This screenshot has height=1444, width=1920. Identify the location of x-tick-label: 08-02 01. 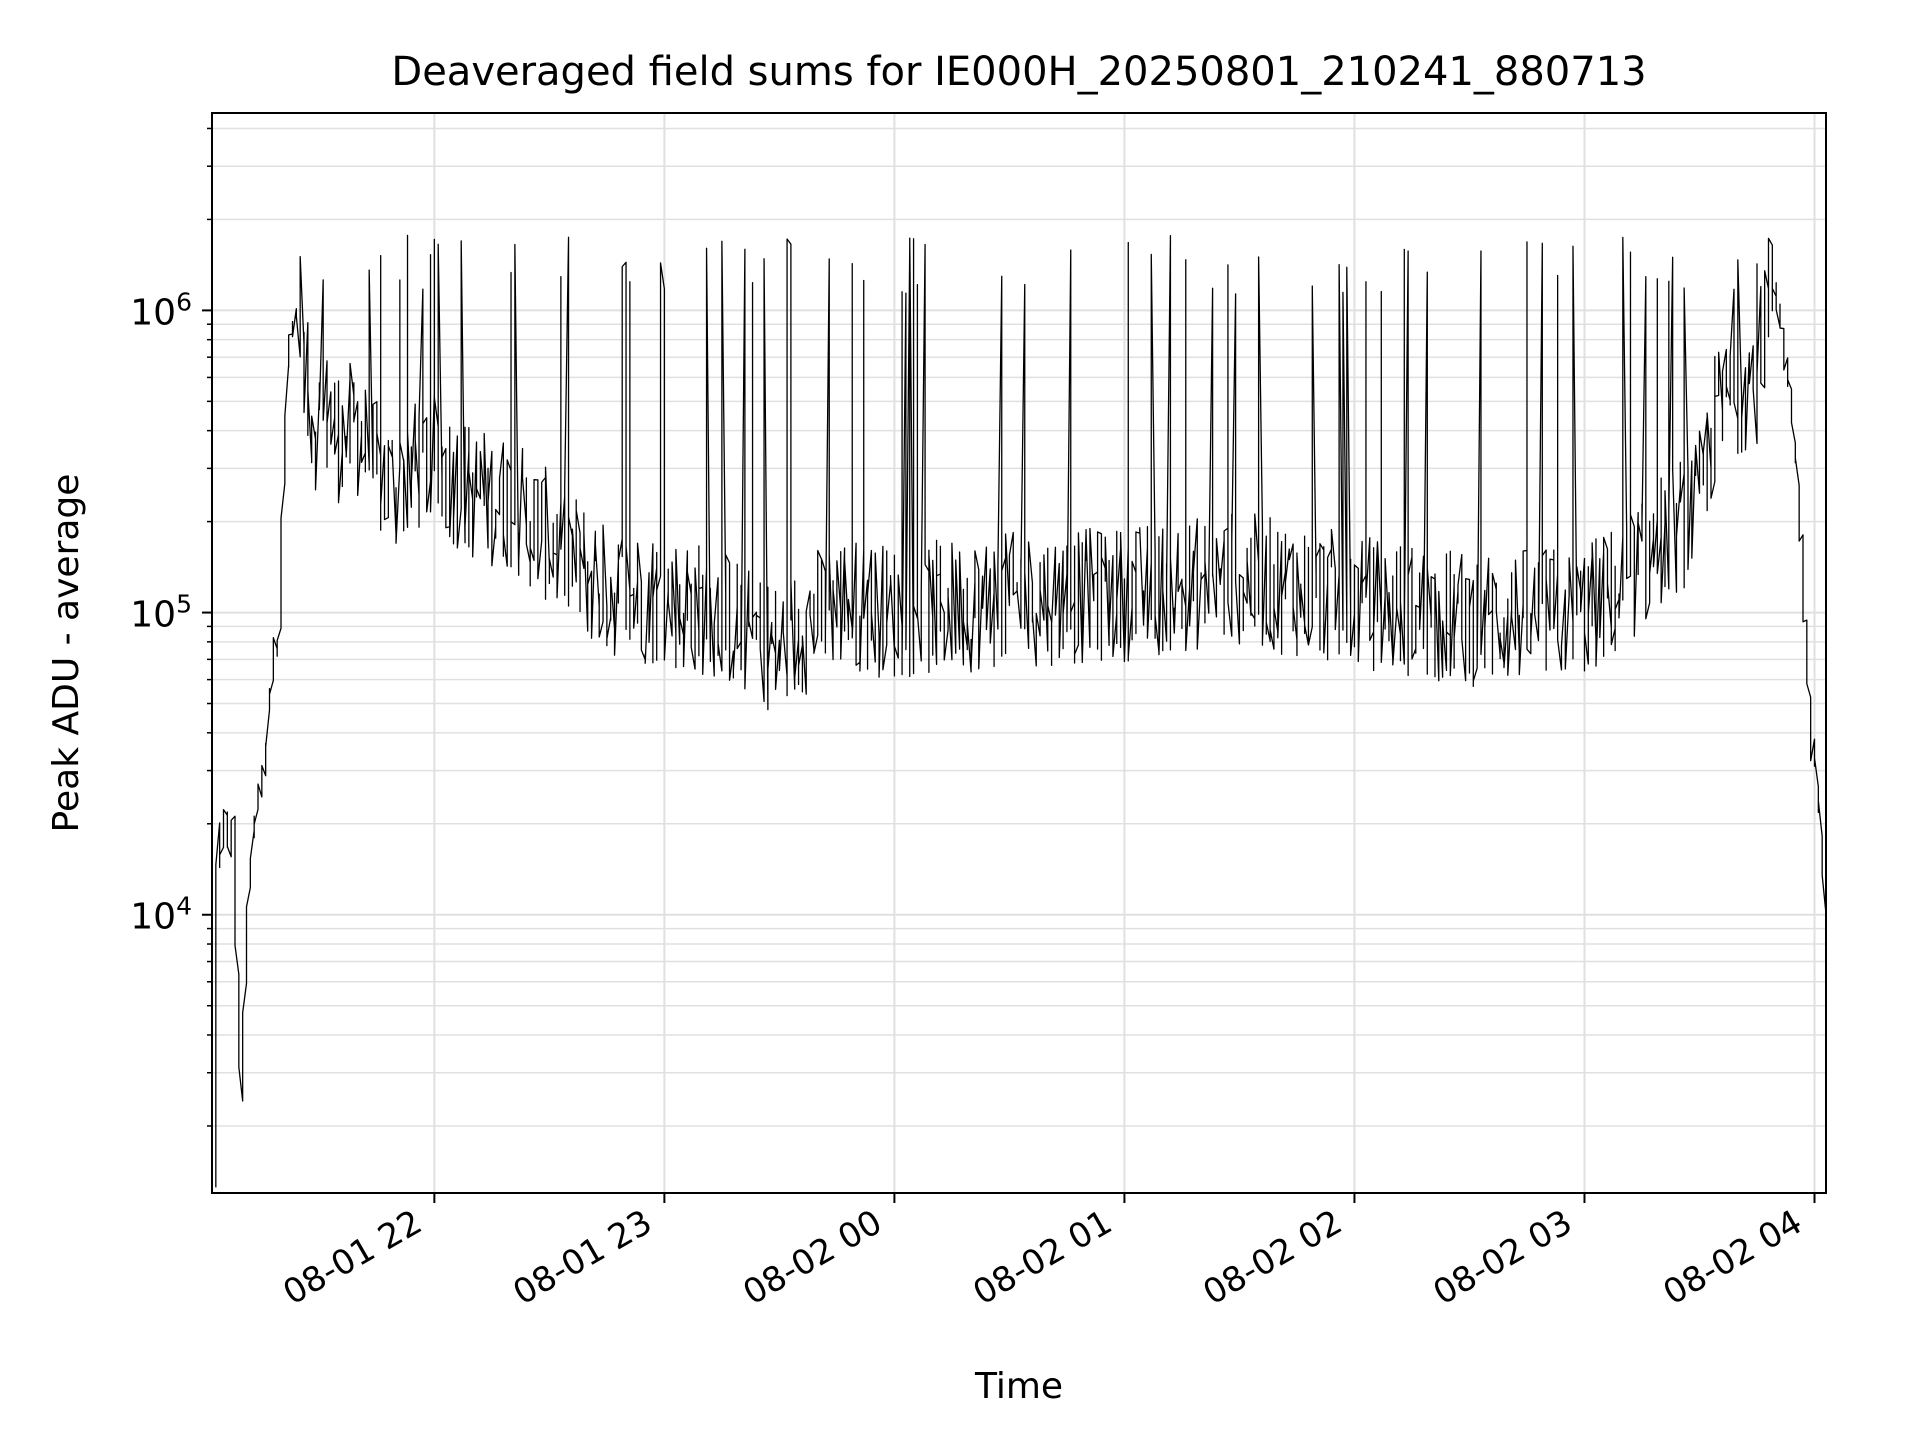
(1043, 1257).